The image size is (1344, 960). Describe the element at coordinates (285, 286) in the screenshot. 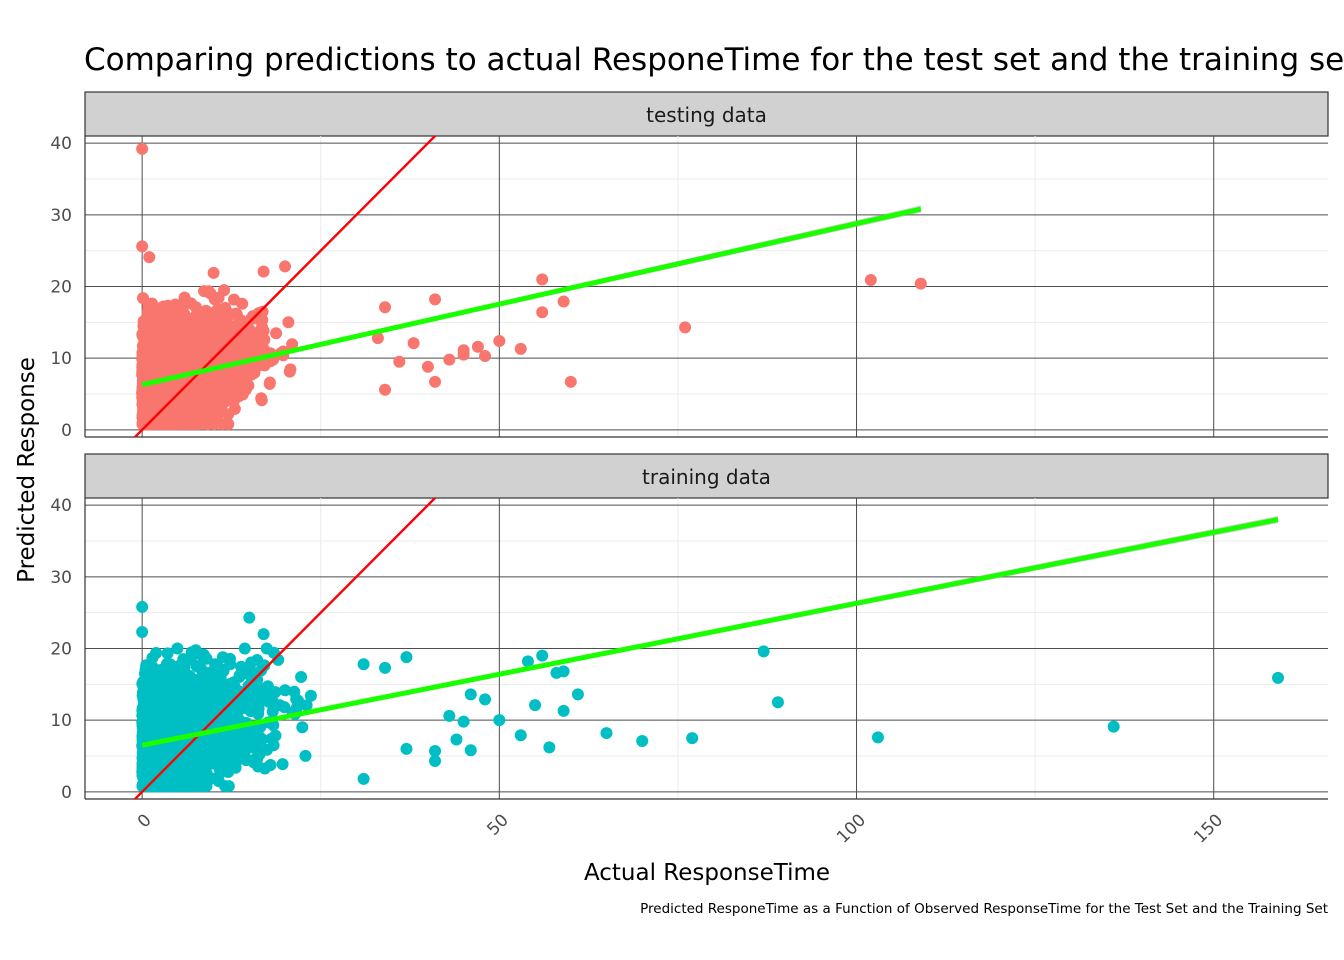

I see `identity-line` at that location.